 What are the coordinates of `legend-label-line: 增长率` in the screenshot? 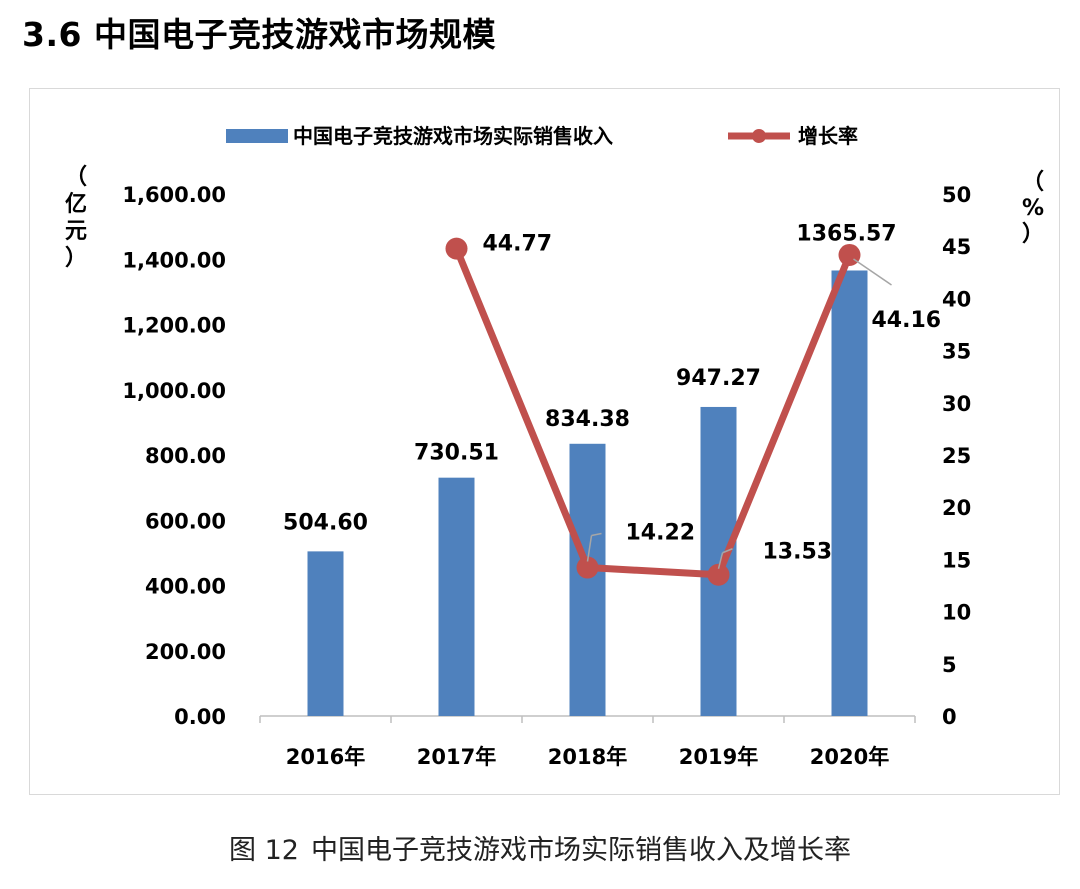 It's located at (828, 136).